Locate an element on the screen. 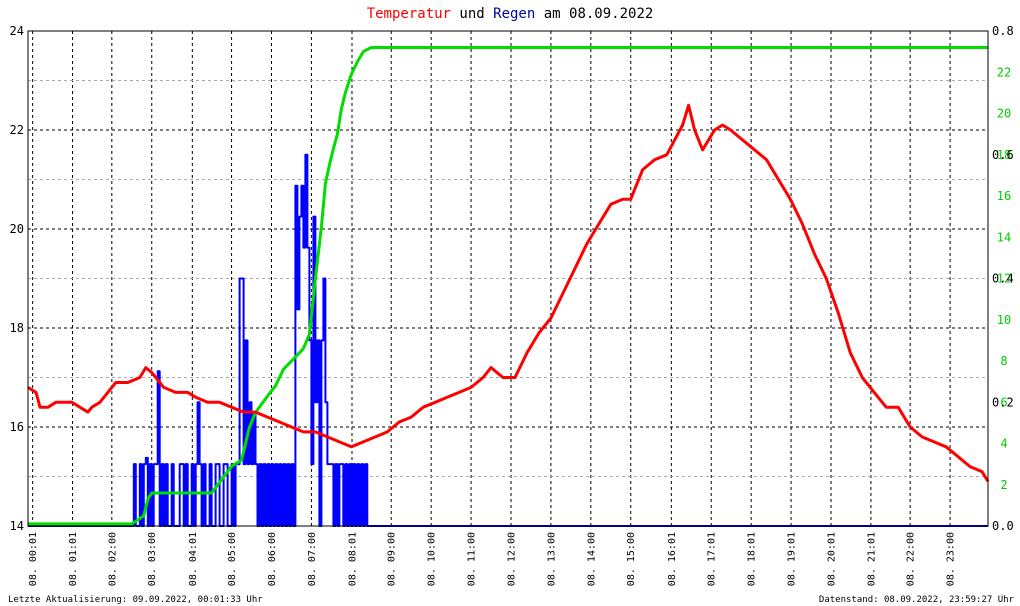  x-tick-label: 08. 23:00 is located at coordinates (951, 559).